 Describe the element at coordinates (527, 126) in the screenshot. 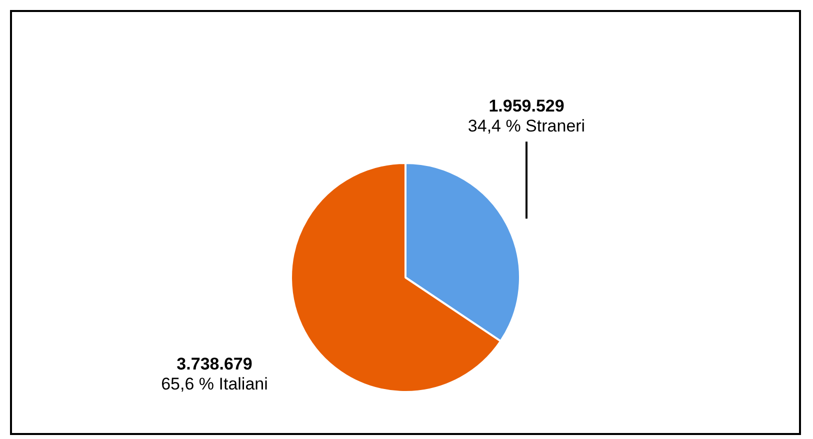

I see `text: 34,4 % Straneri` at that location.